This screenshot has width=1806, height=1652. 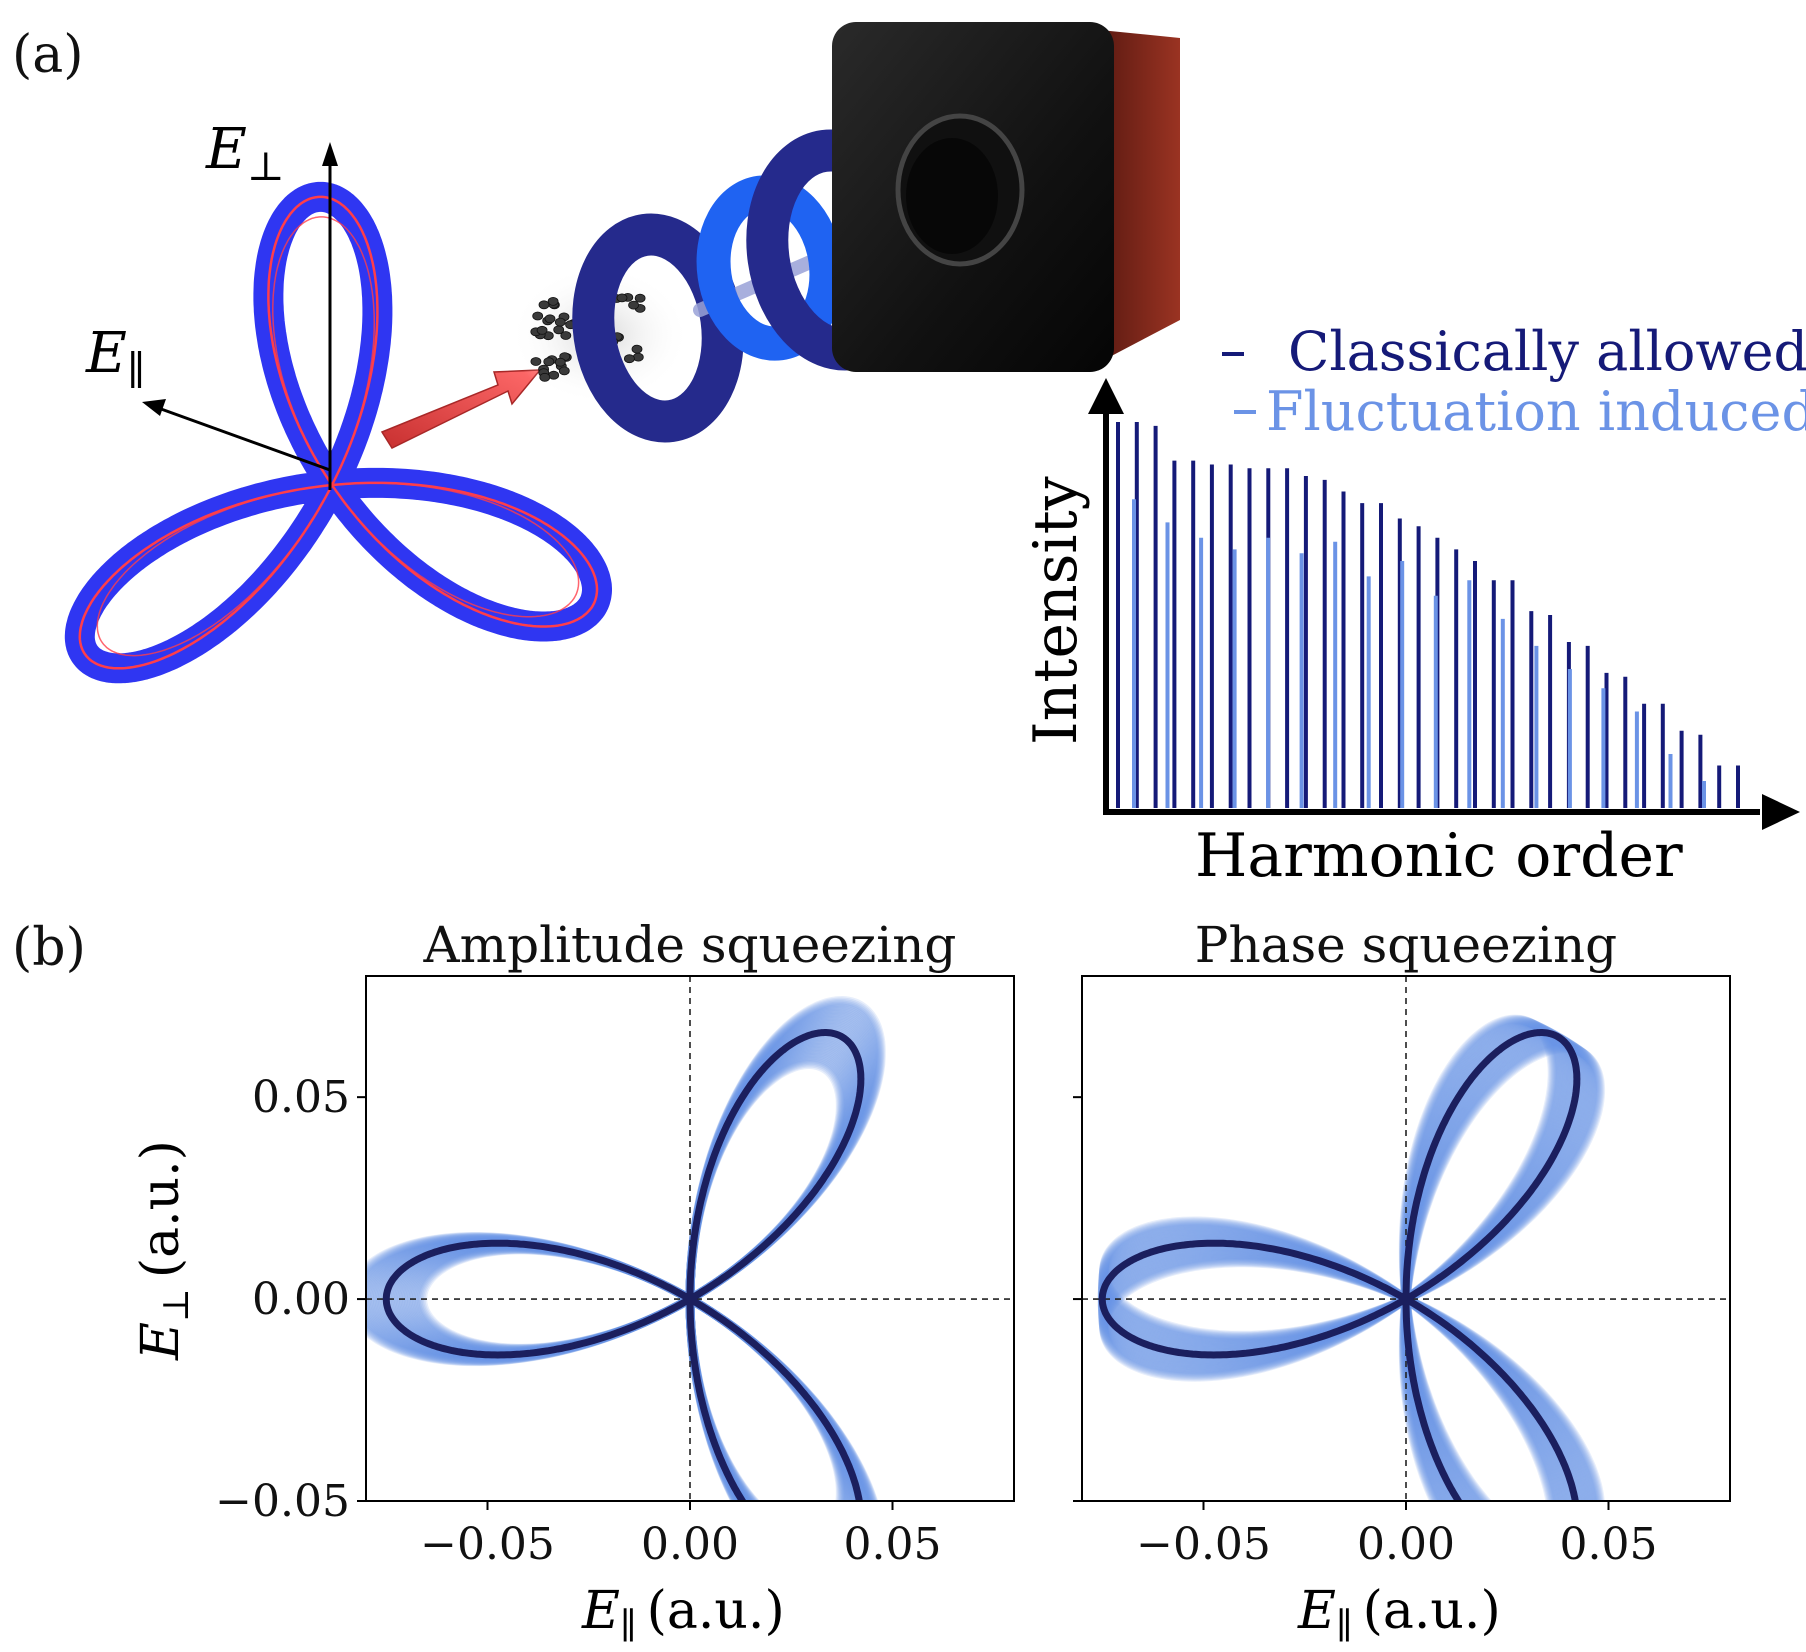 What do you see at coordinates (1547, 351) in the screenshot?
I see `legend-classical: Classically allowed` at bounding box center [1547, 351].